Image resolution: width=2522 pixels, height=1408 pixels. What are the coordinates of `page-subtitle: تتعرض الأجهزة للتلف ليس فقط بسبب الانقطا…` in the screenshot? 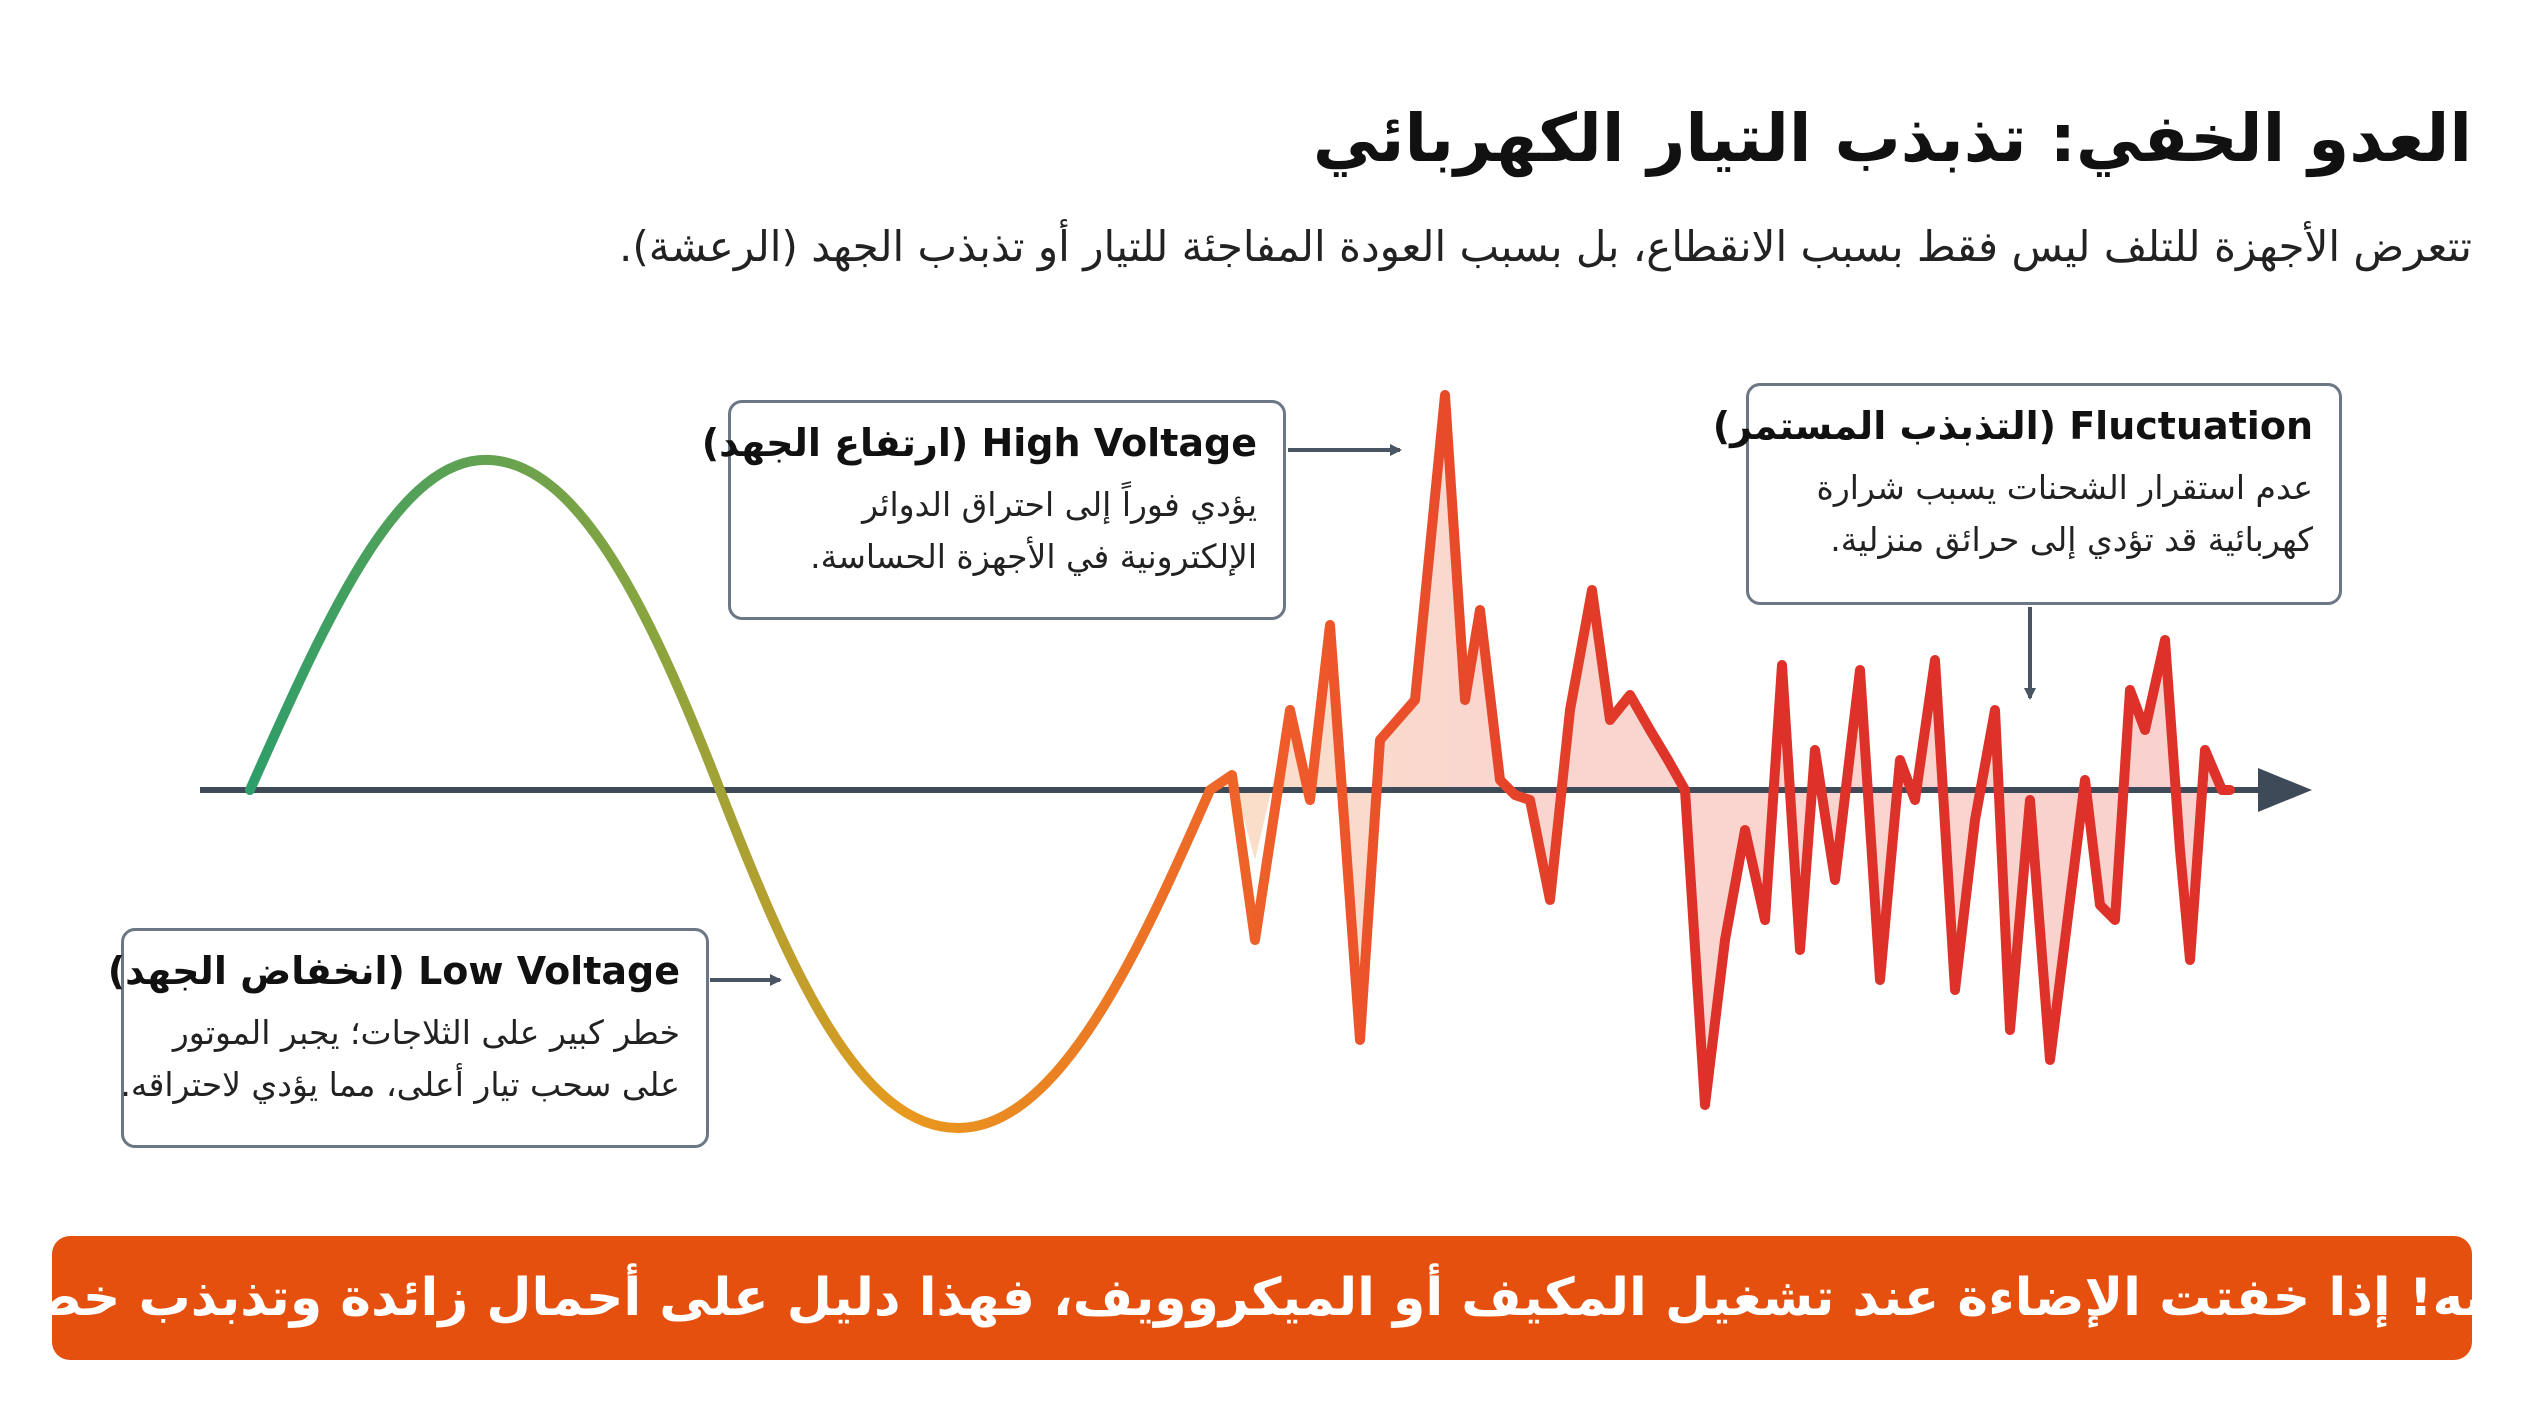 It's located at (1545, 246).